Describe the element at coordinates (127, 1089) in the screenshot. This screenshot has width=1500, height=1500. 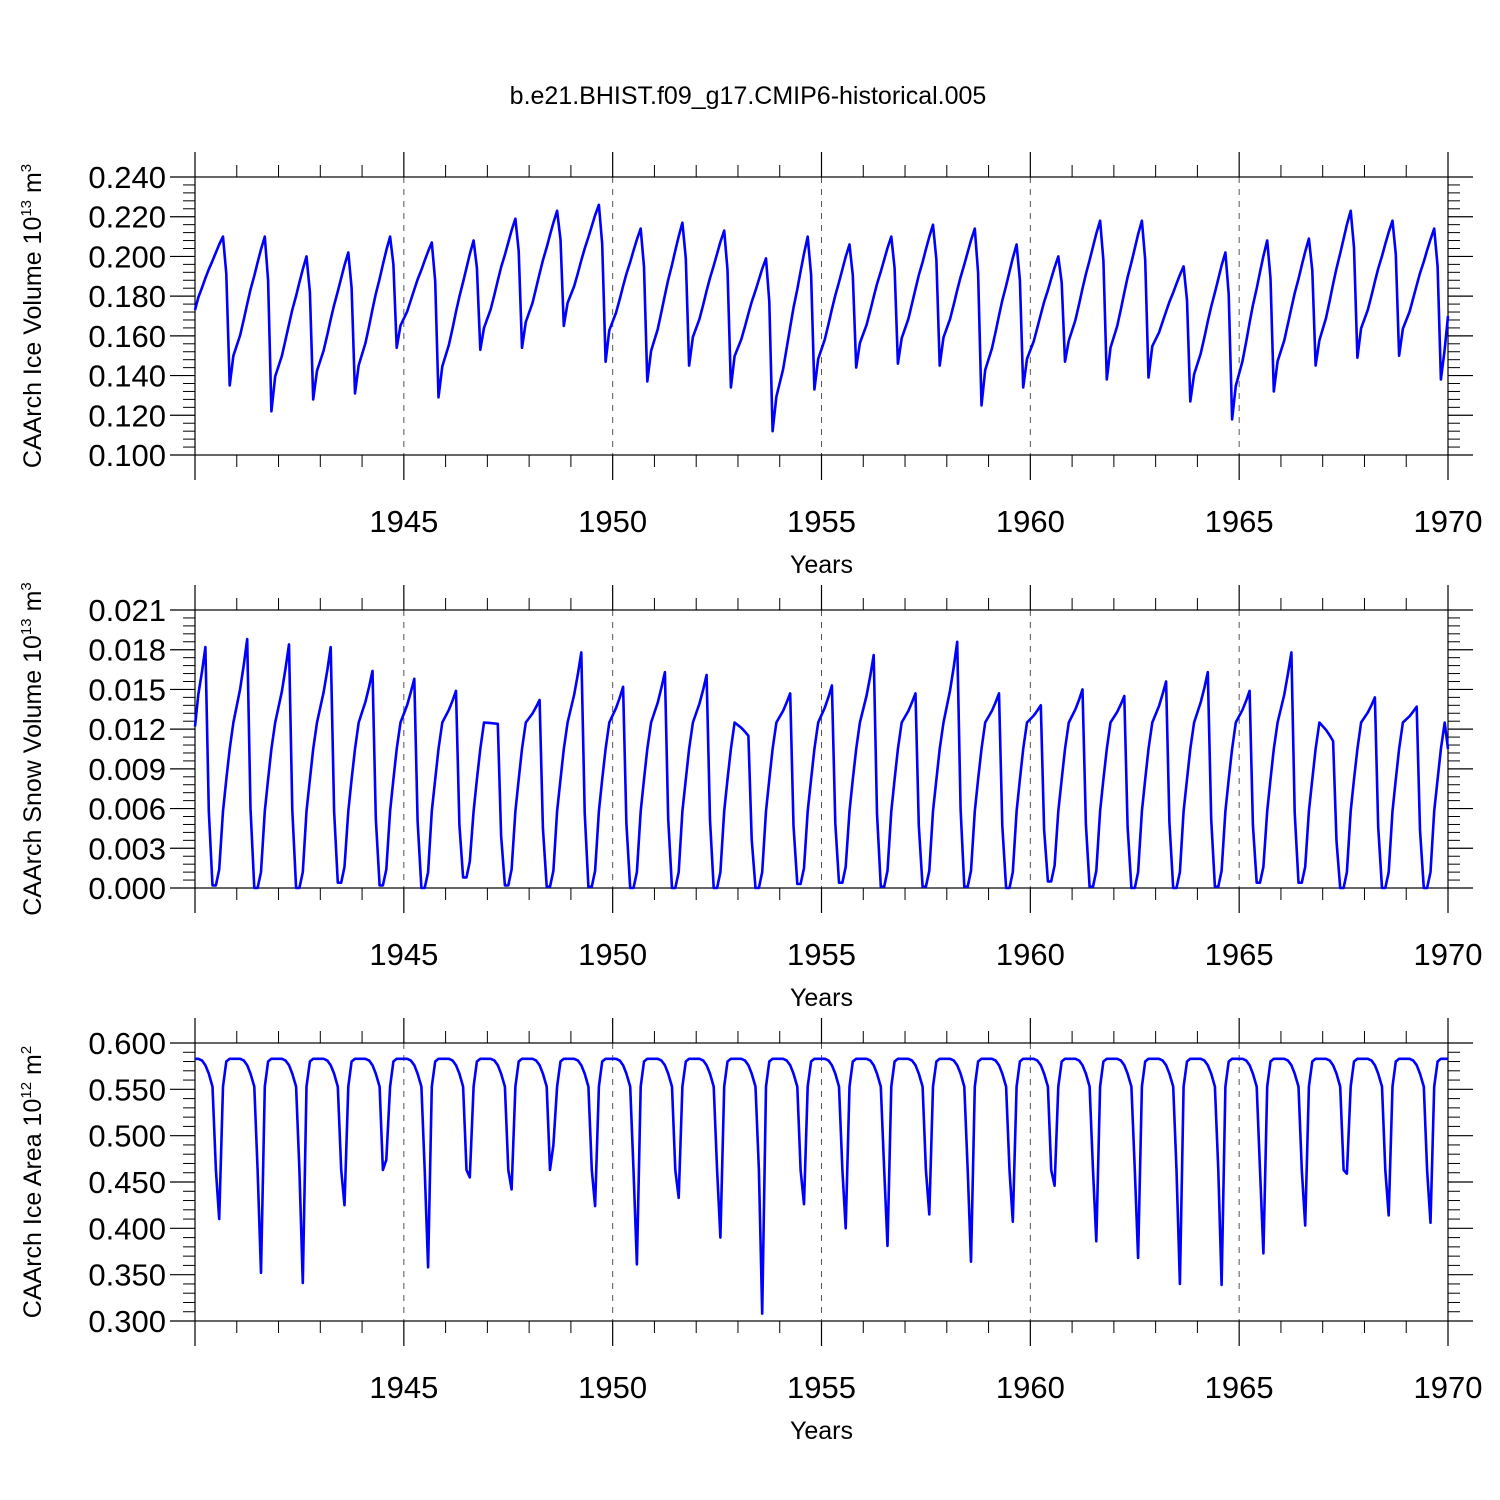
I see `y-tick-label: 0.550` at that location.